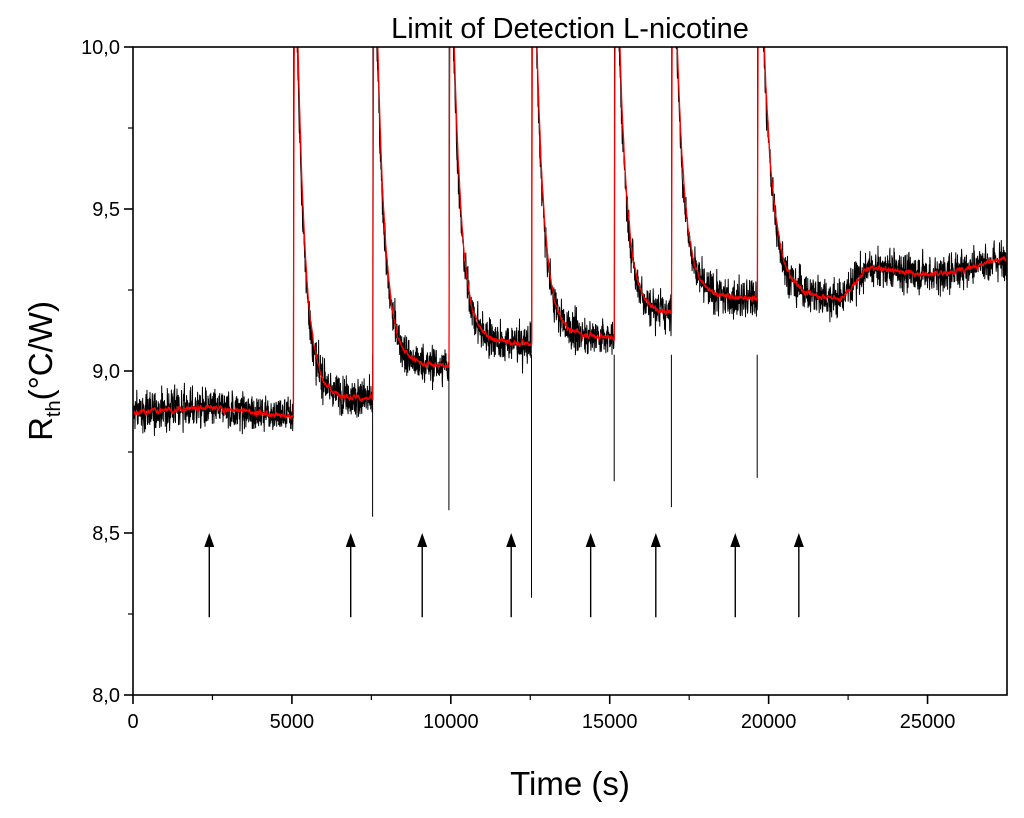  I want to click on arrow-annotation-1-head, so click(209, 540).